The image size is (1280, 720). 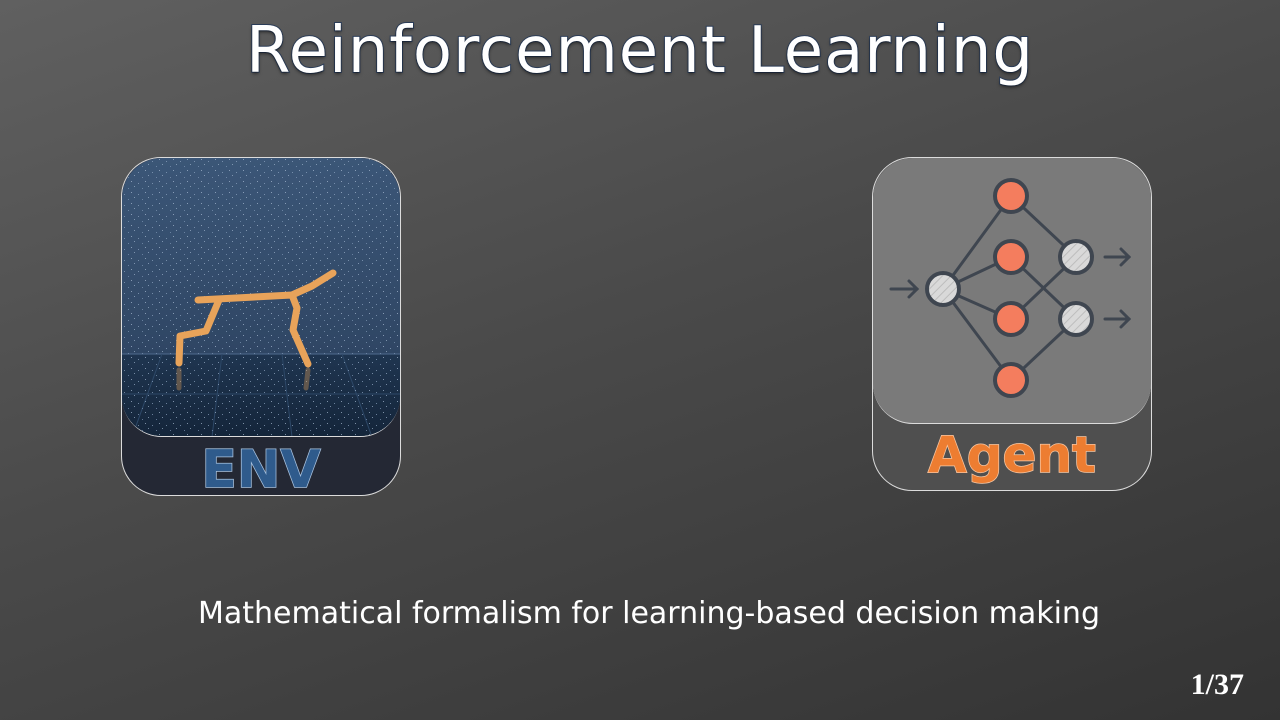 What do you see at coordinates (256, 318) in the screenshot?
I see `half-cheetah-robot-icon` at bounding box center [256, 318].